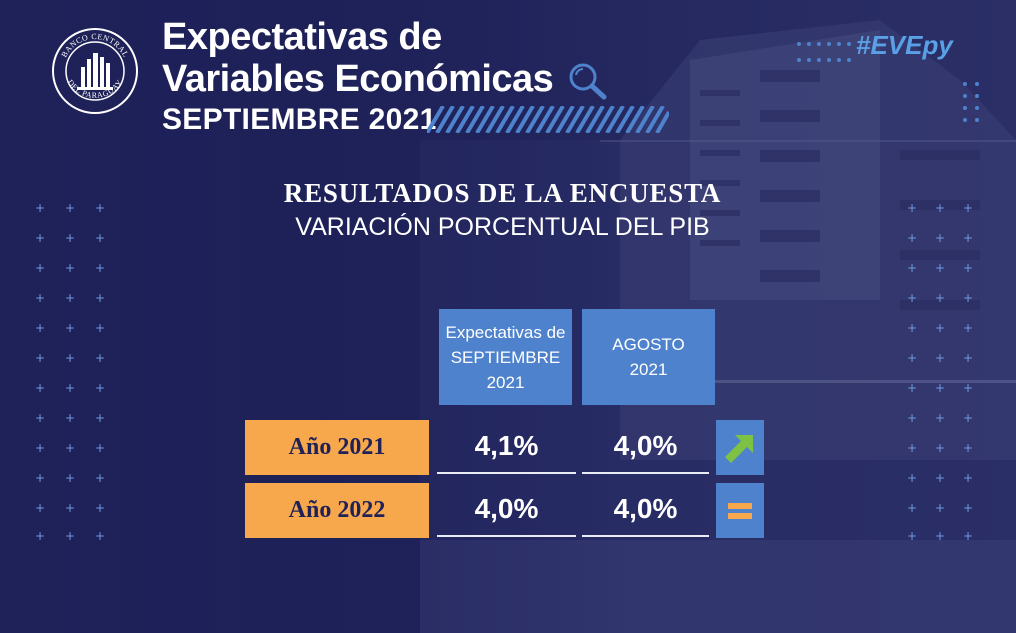 Image resolution: width=1016 pixels, height=633 pixels. I want to click on value-cell-previous-2022: 4,0%, so click(645, 510).